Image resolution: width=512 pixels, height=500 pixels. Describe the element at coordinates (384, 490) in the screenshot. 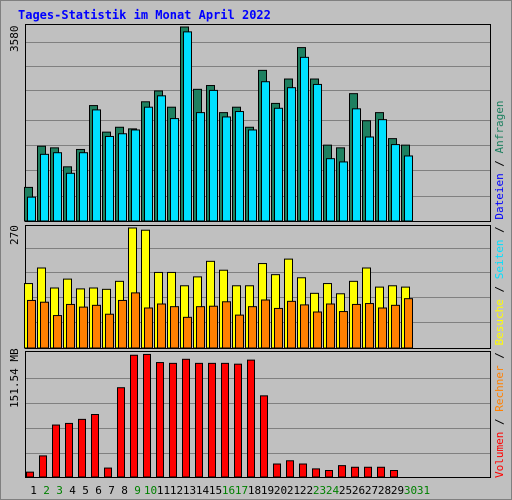

I see `day-label: 28` at that location.